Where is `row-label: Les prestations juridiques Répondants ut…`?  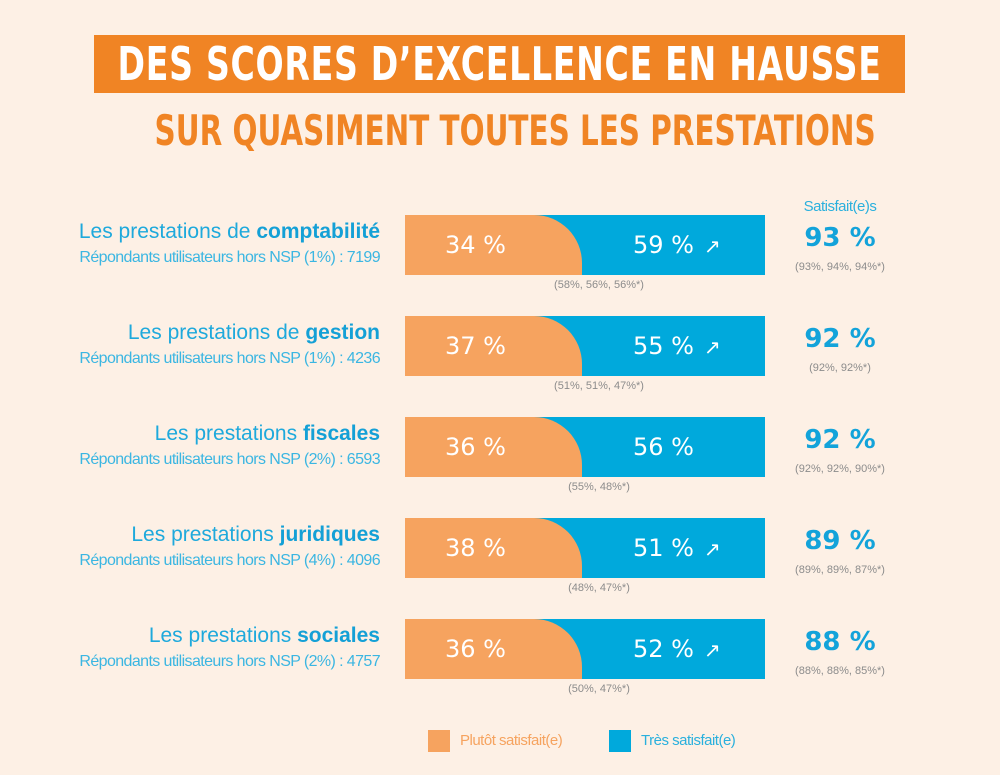
row-label: Les prestations juridiques Répondants ut… is located at coordinates (229, 547).